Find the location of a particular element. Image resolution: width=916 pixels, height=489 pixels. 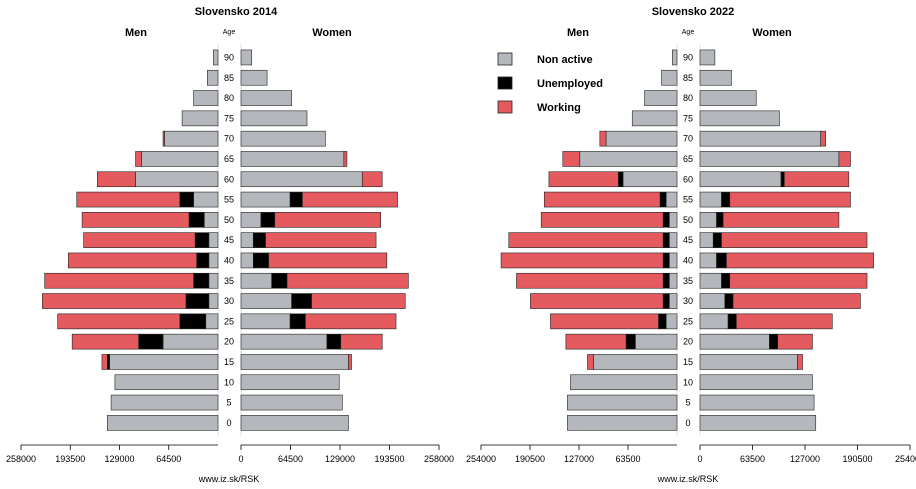

age-label: 80 is located at coordinates (229, 98).